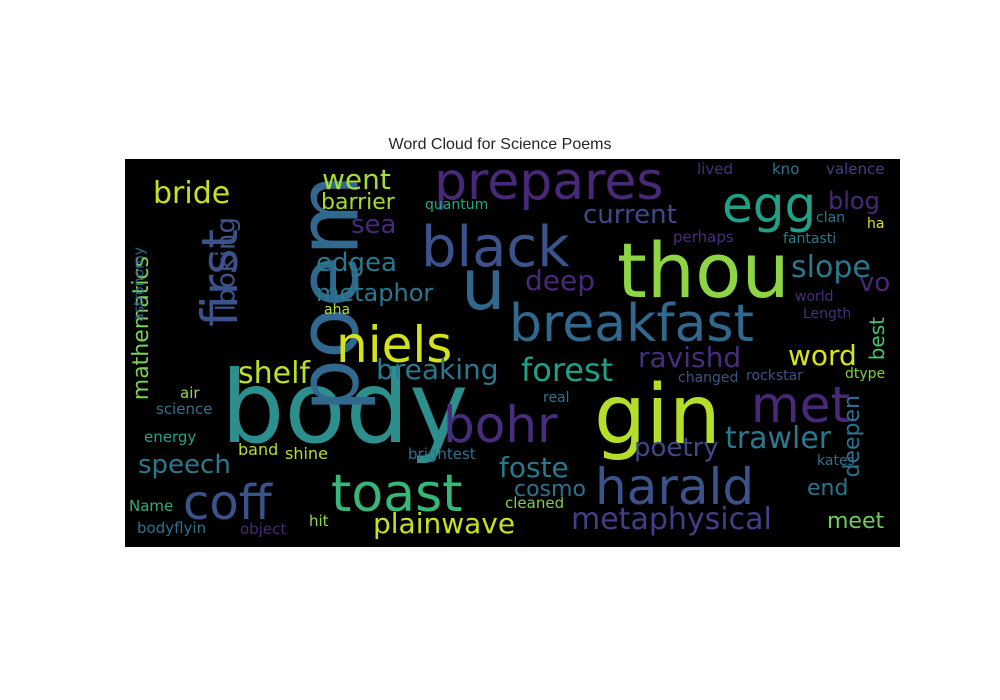 This screenshot has height=700, width=1000. Describe the element at coordinates (356, 179) in the screenshot. I see `word-27: went` at that location.